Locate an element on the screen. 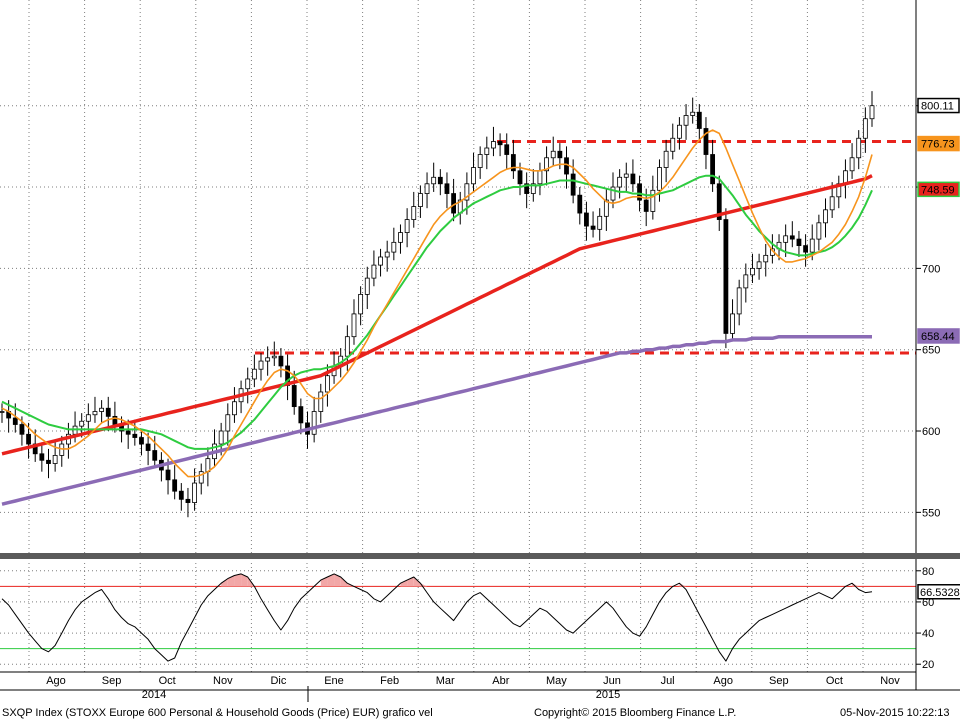  rsi-line is located at coordinates (437, 617).